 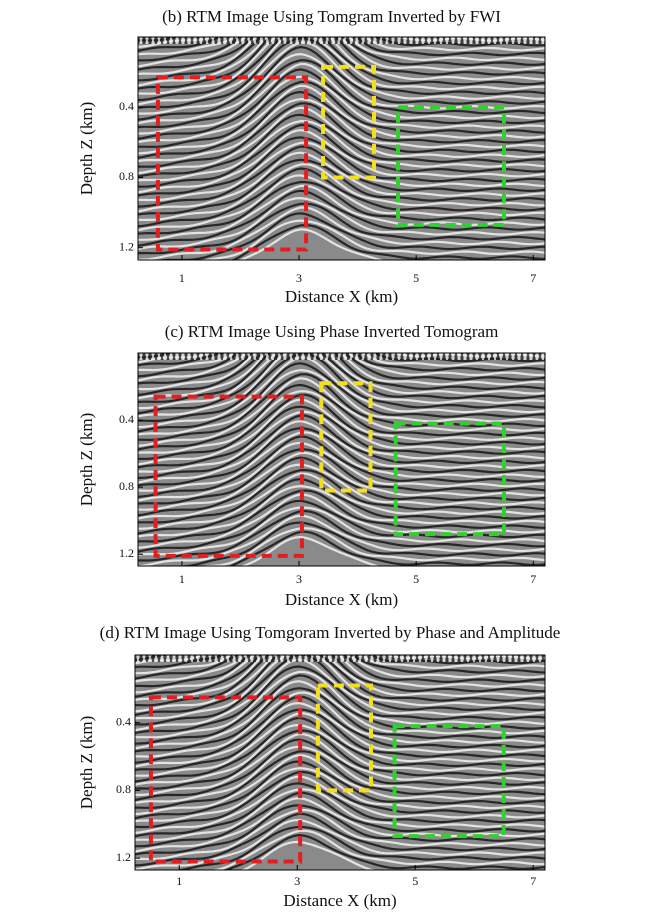 What do you see at coordinates (126, 419) in the screenshot?
I see `y-tick-label: 0.4` at bounding box center [126, 419].